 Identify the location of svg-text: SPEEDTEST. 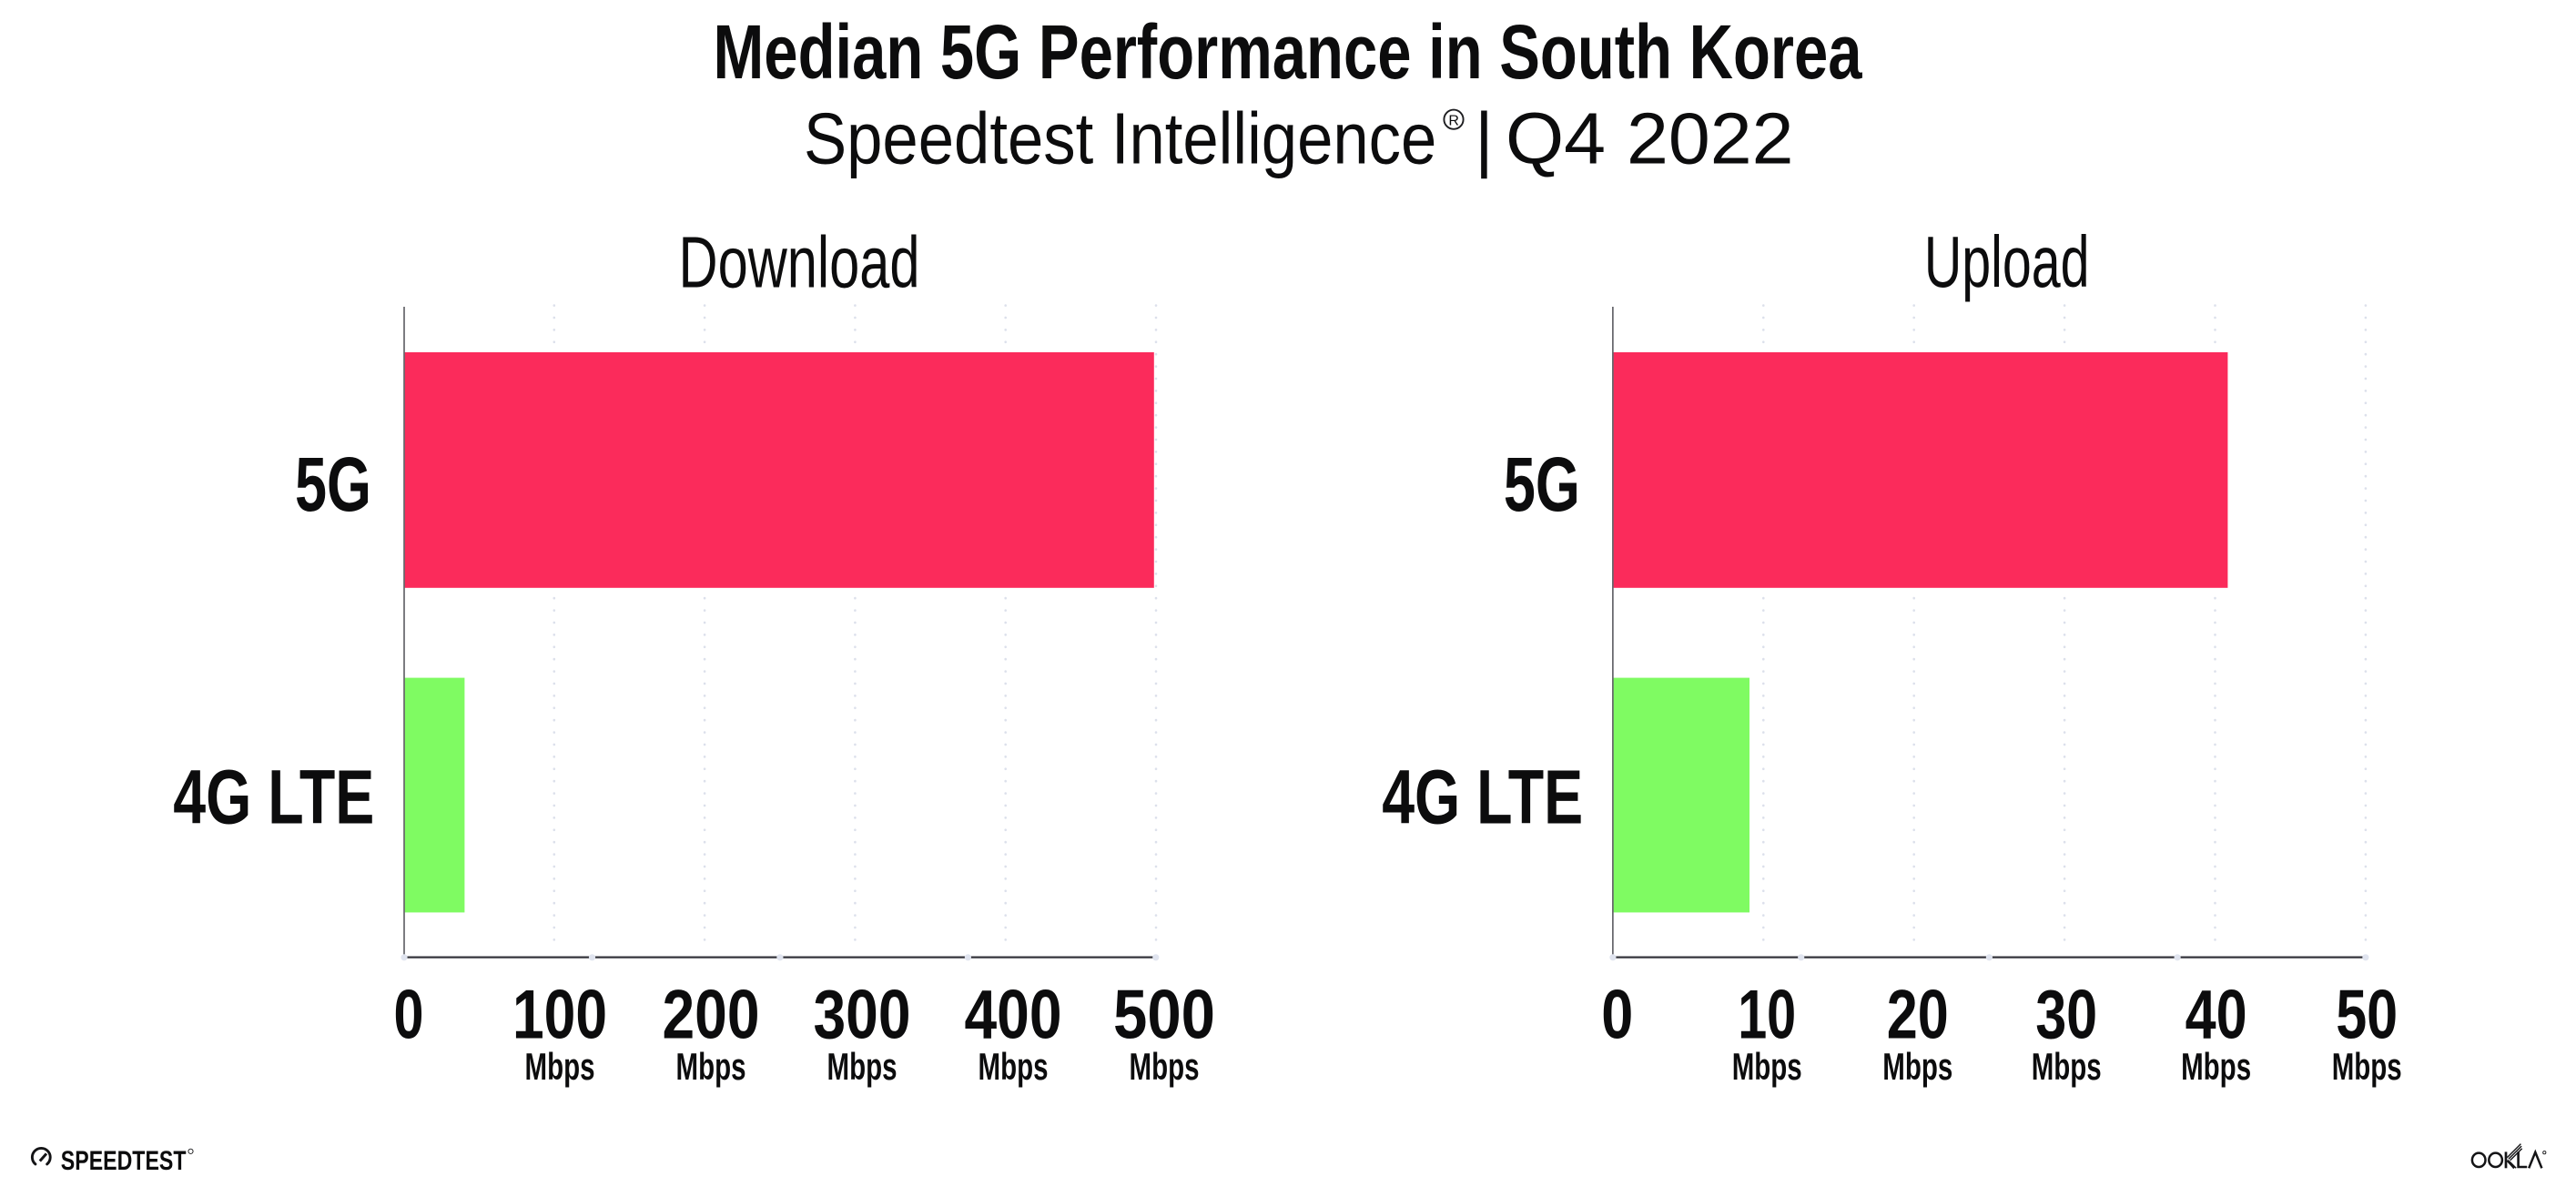
(124, 1161).